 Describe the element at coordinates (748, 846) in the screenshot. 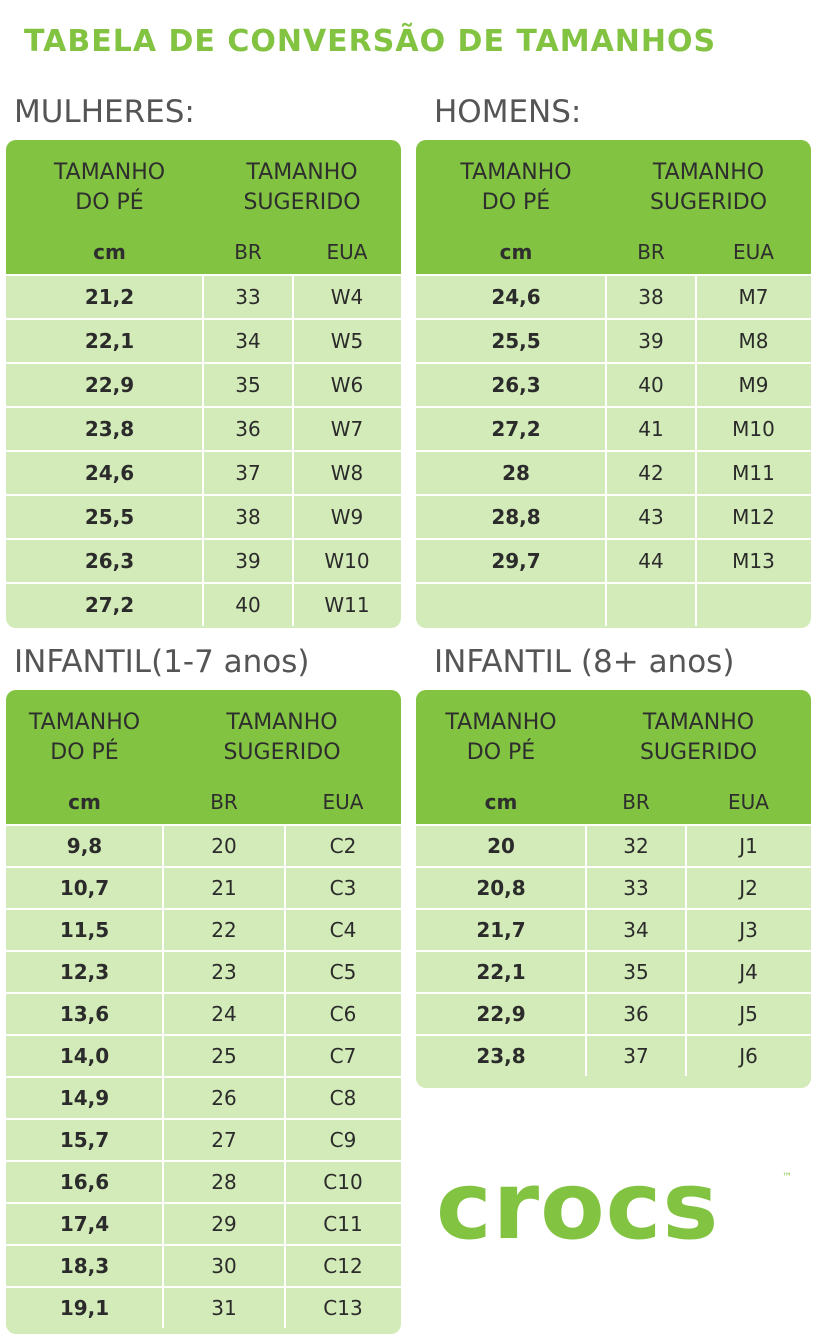

I see `cell-eua: J1` at that location.